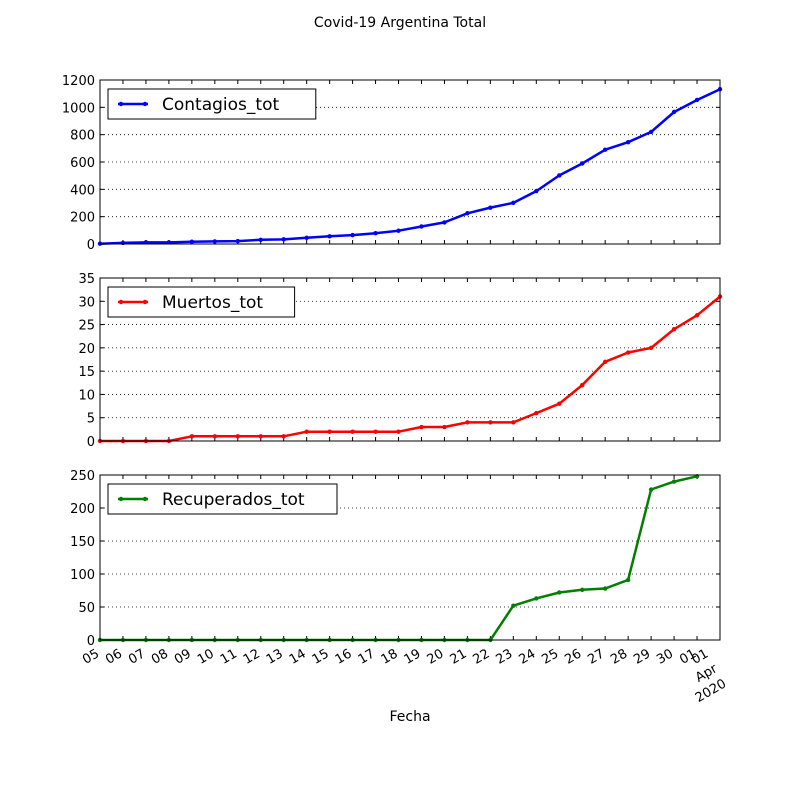 The image size is (800, 800). Describe the element at coordinates (619, 656) in the screenshot. I see `x-tick-label: 28` at that location.